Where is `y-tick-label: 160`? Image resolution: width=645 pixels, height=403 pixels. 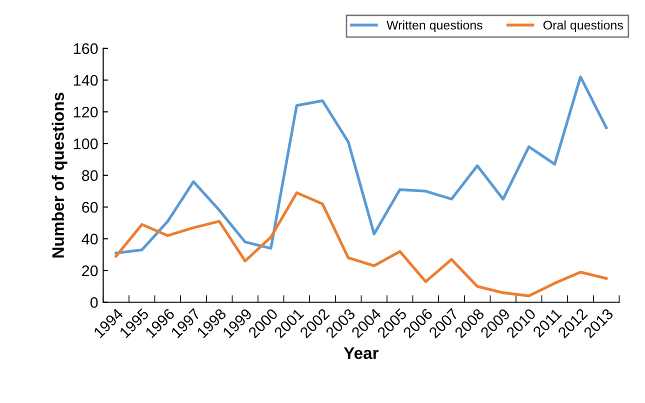
y-tick-label: 160 is located at coordinates (86, 48).